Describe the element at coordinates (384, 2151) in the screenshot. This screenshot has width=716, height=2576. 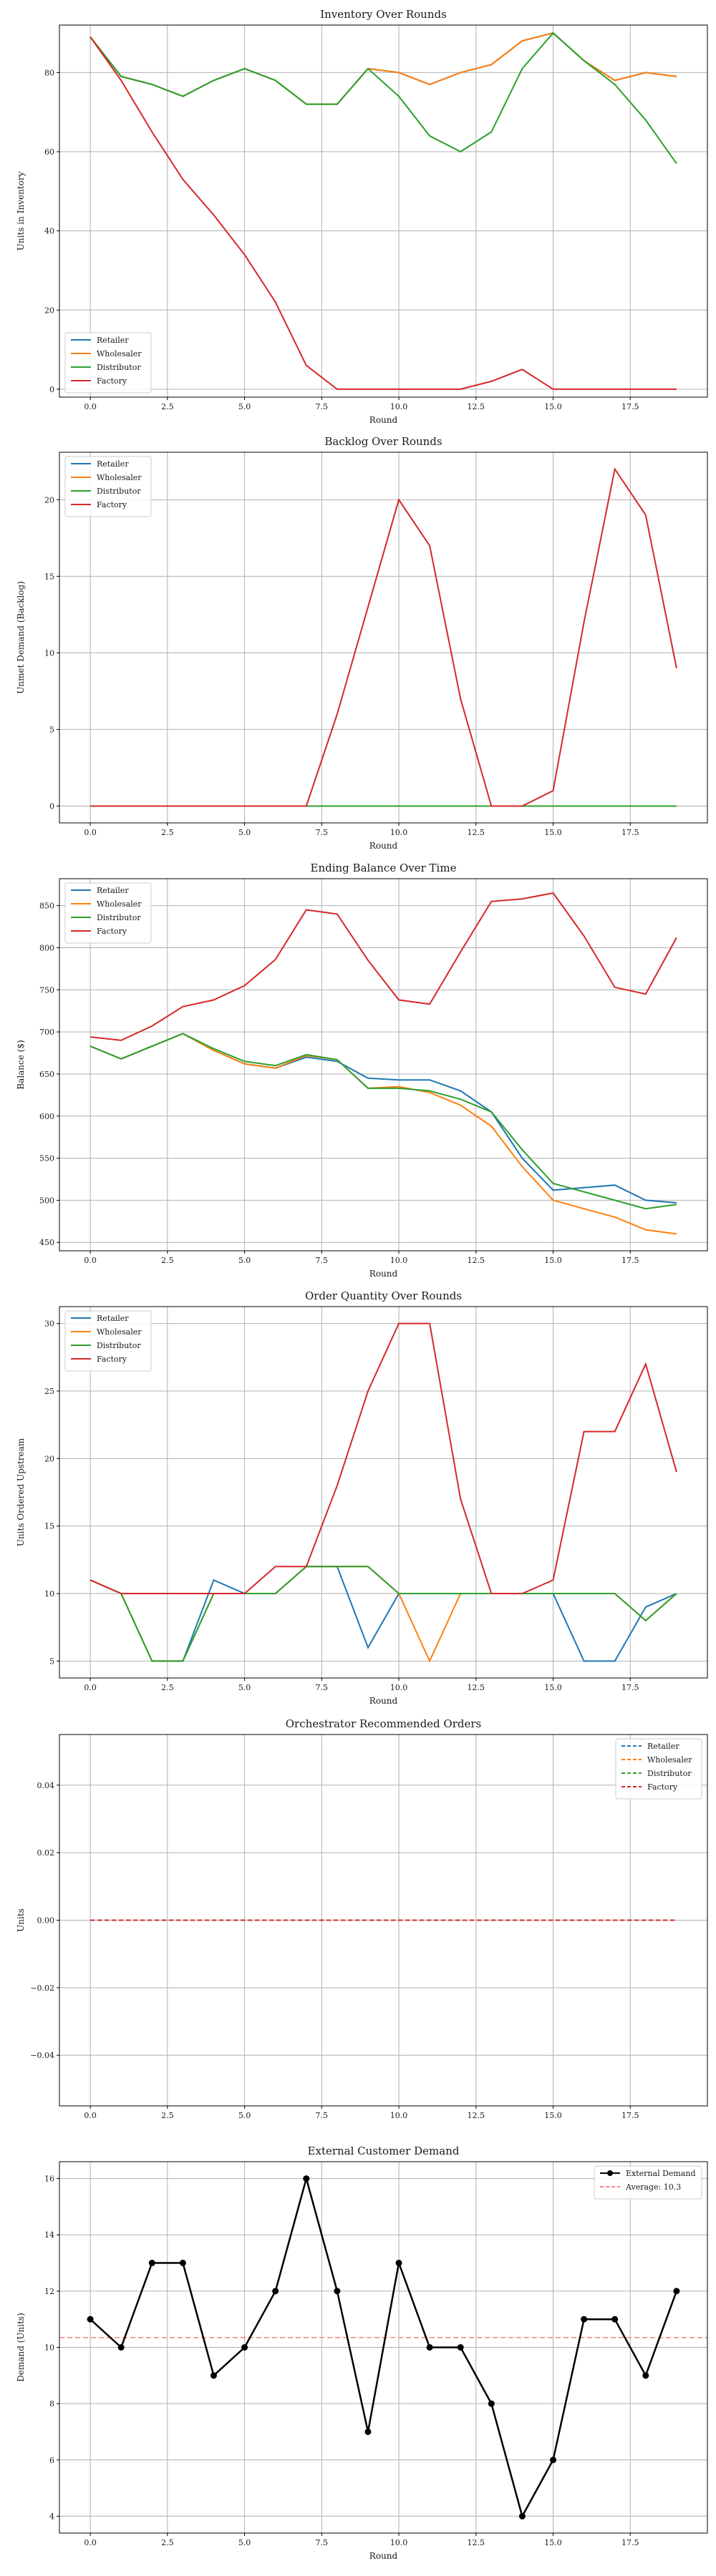
I see `chart-title: External Customer Demand` at that location.